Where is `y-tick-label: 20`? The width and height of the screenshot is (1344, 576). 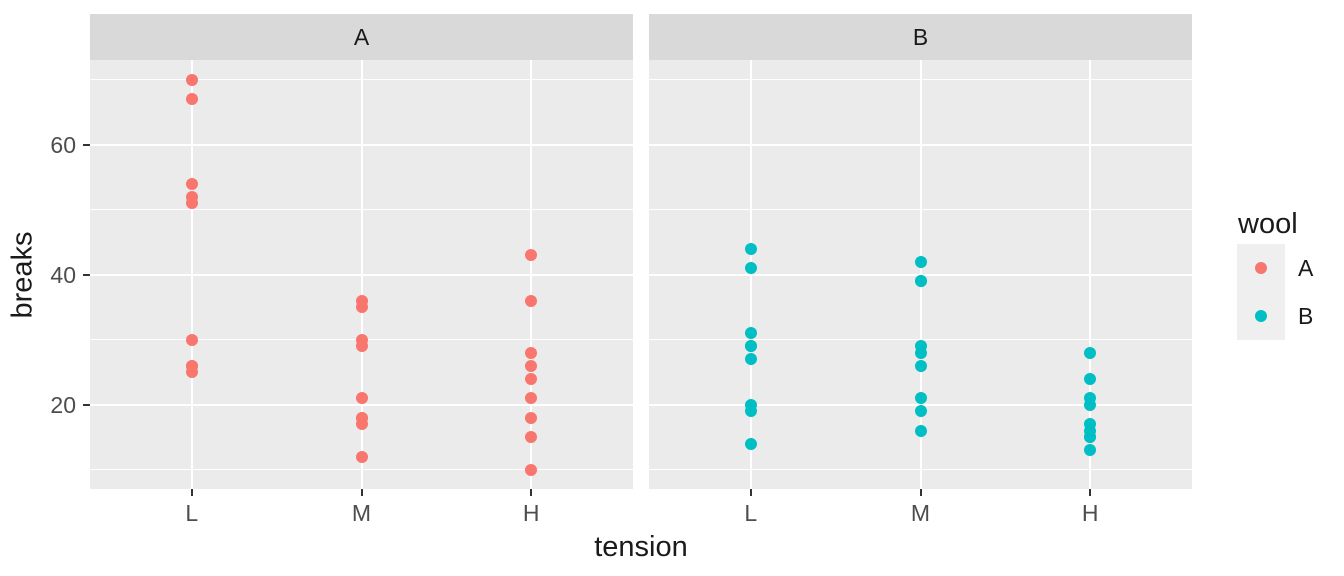
y-tick-label: 20 is located at coordinates (63, 404).